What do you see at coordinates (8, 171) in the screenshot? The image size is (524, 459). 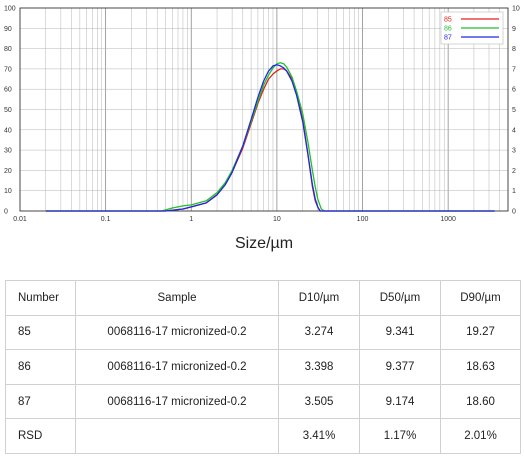 I see `y-tick-label: 20` at bounding box center [8, 171].